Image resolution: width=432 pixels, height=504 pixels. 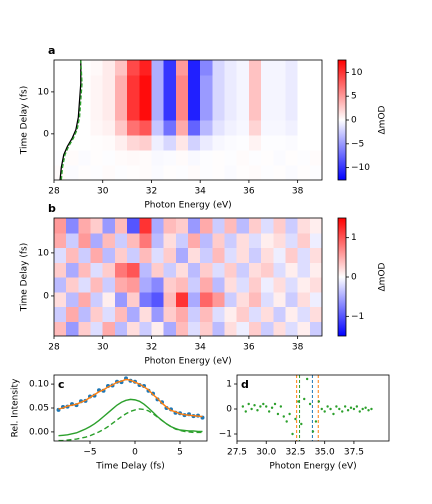 What do you see at coordinates (325, 453) in the screenshot?
I see `x-tick-label: 35.0` at bounding box center [325, 453].